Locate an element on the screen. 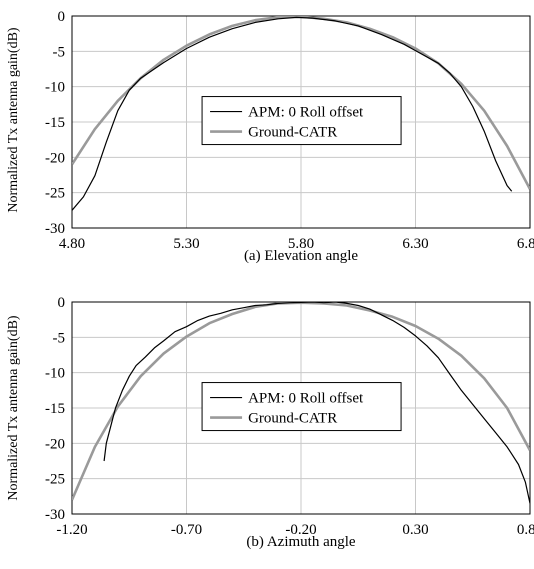 This screenshot has height=569, width=534. x-tick-label: 5.30 is located at coordinates (186, 244).